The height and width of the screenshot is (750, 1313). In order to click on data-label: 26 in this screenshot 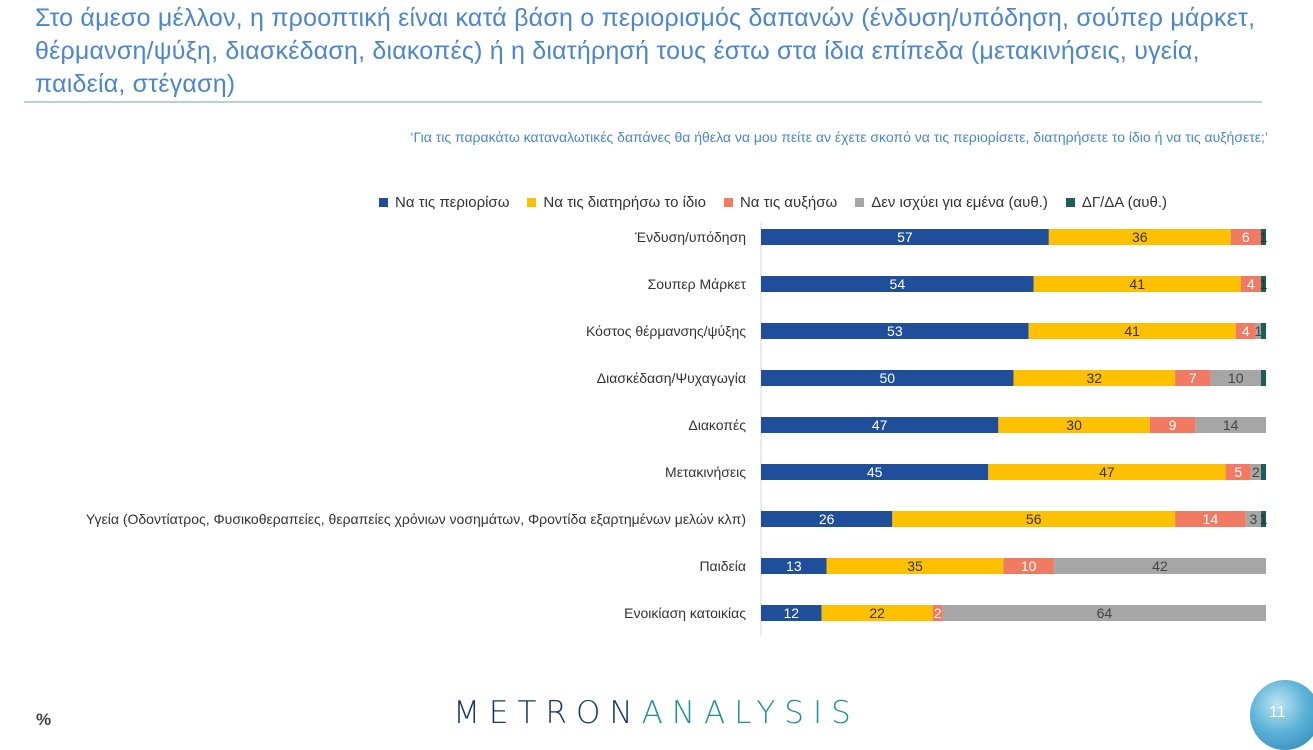, I will do `click(827, 519)`.